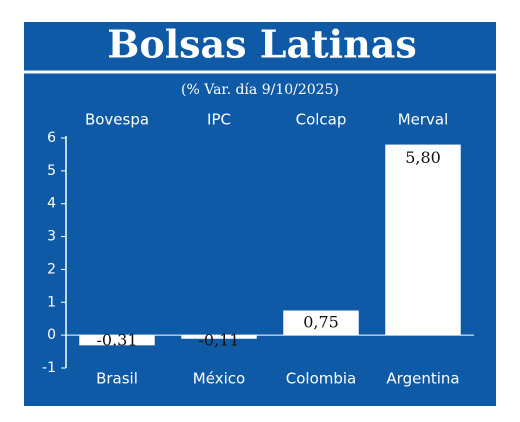  Describe the element at coordinates (422, 379) in the screenshot. I see `x-tick-label: Argentina` at that location.